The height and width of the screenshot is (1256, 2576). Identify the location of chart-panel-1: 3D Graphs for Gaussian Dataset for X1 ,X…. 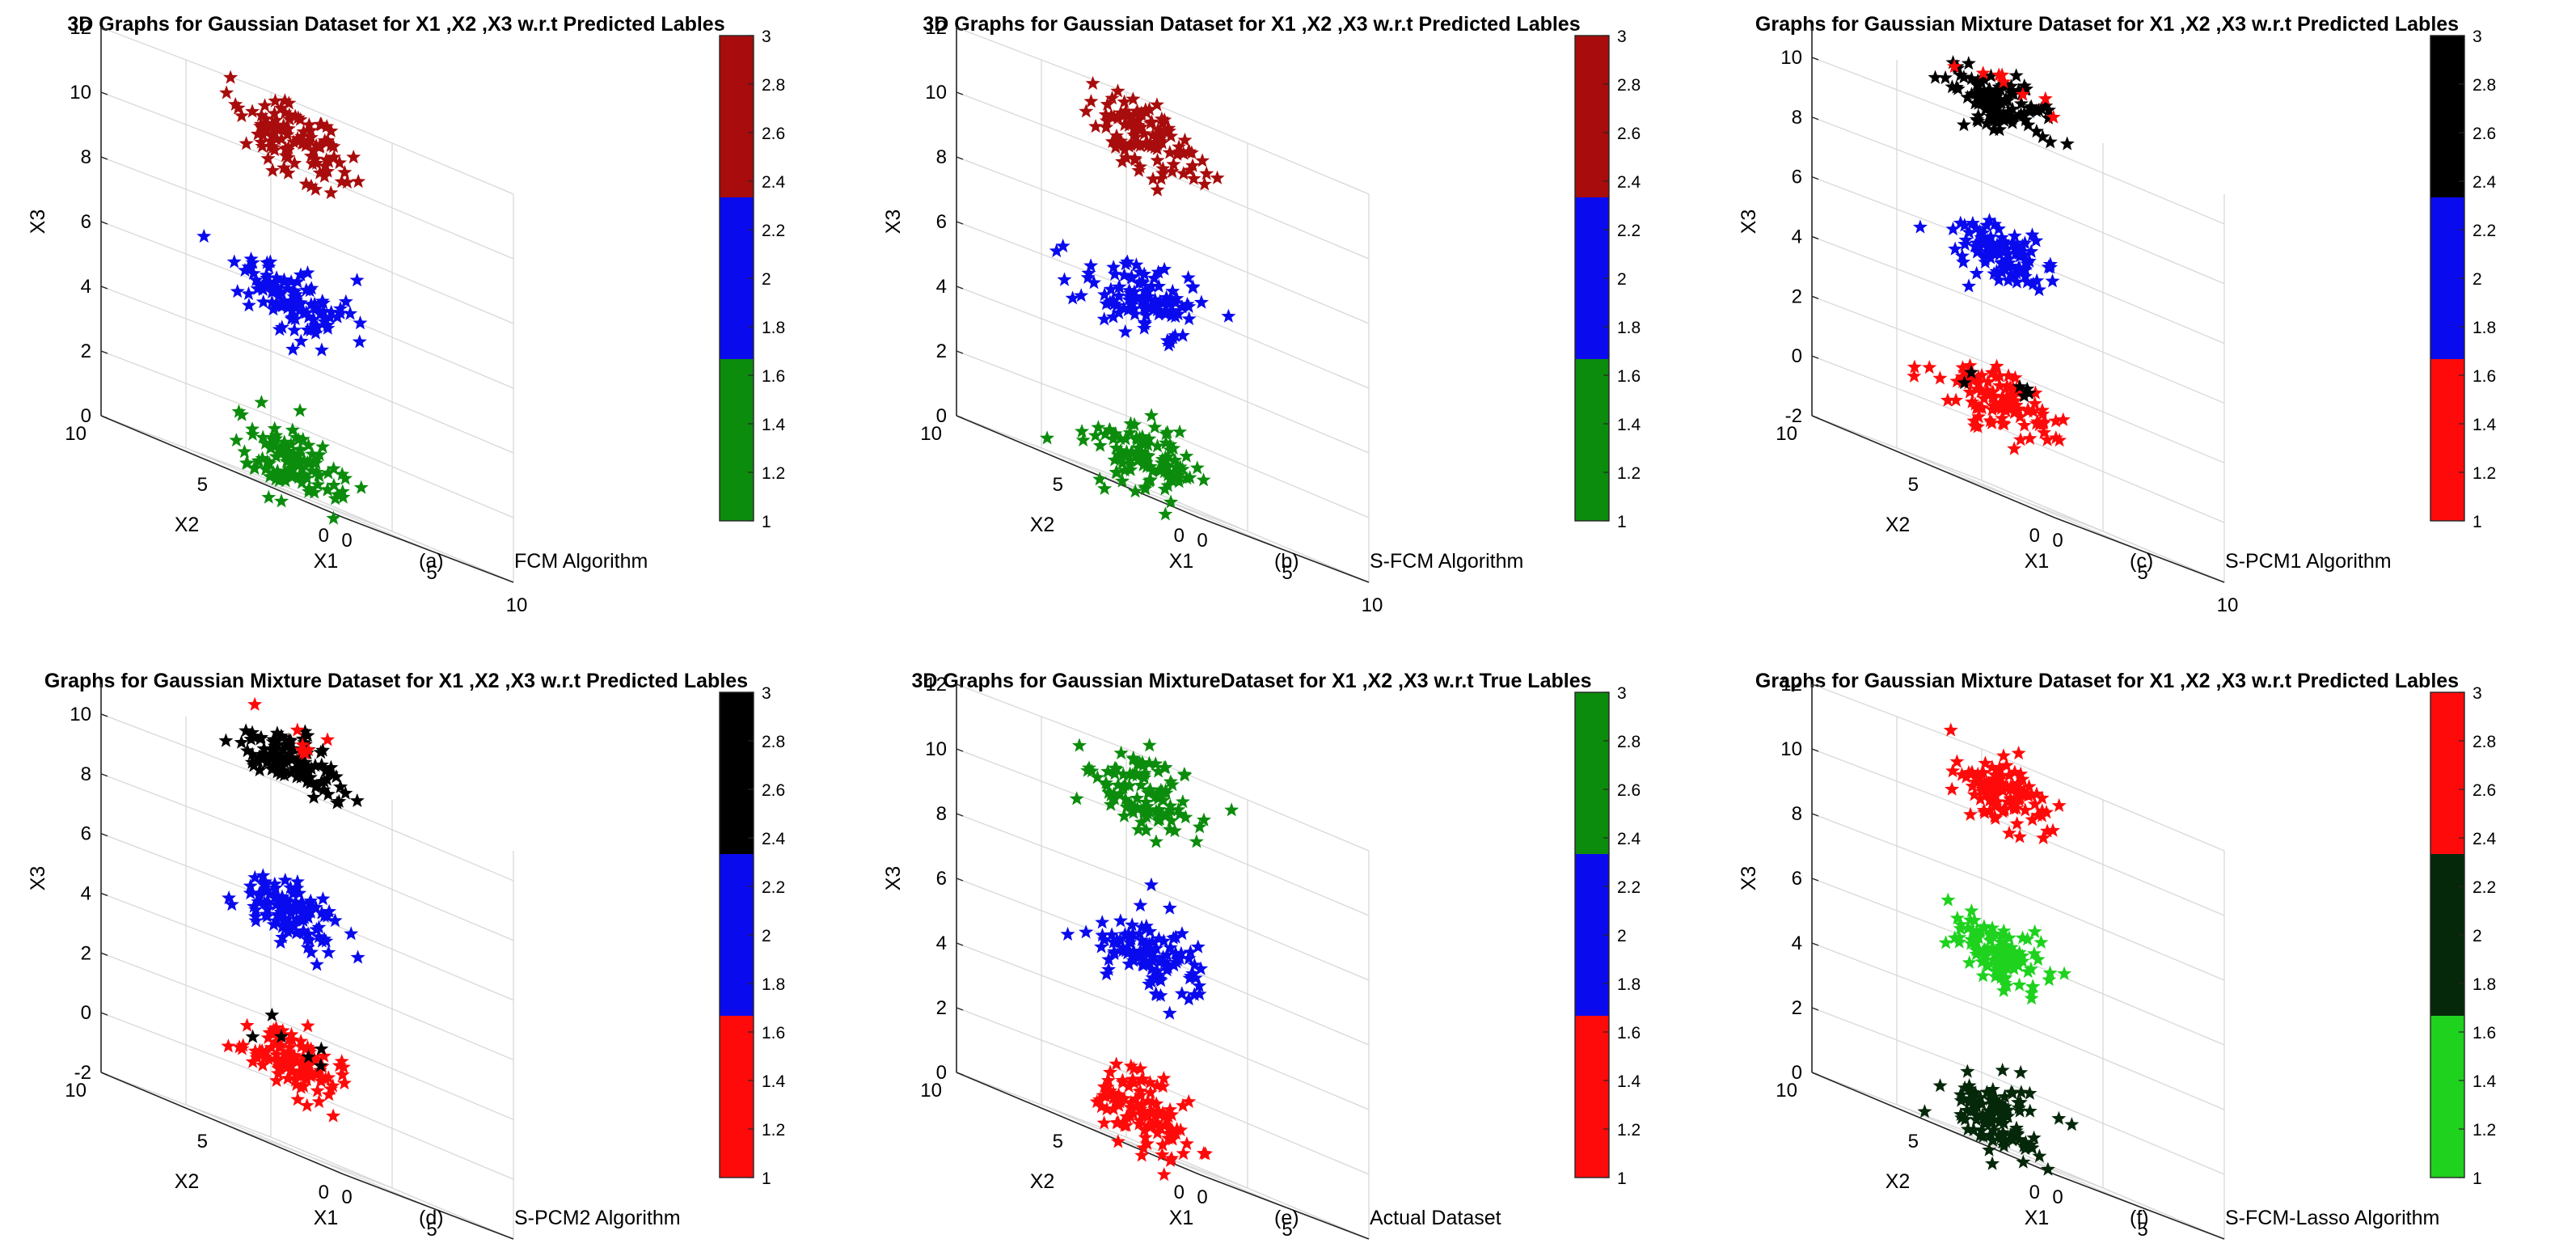
(406, 315).